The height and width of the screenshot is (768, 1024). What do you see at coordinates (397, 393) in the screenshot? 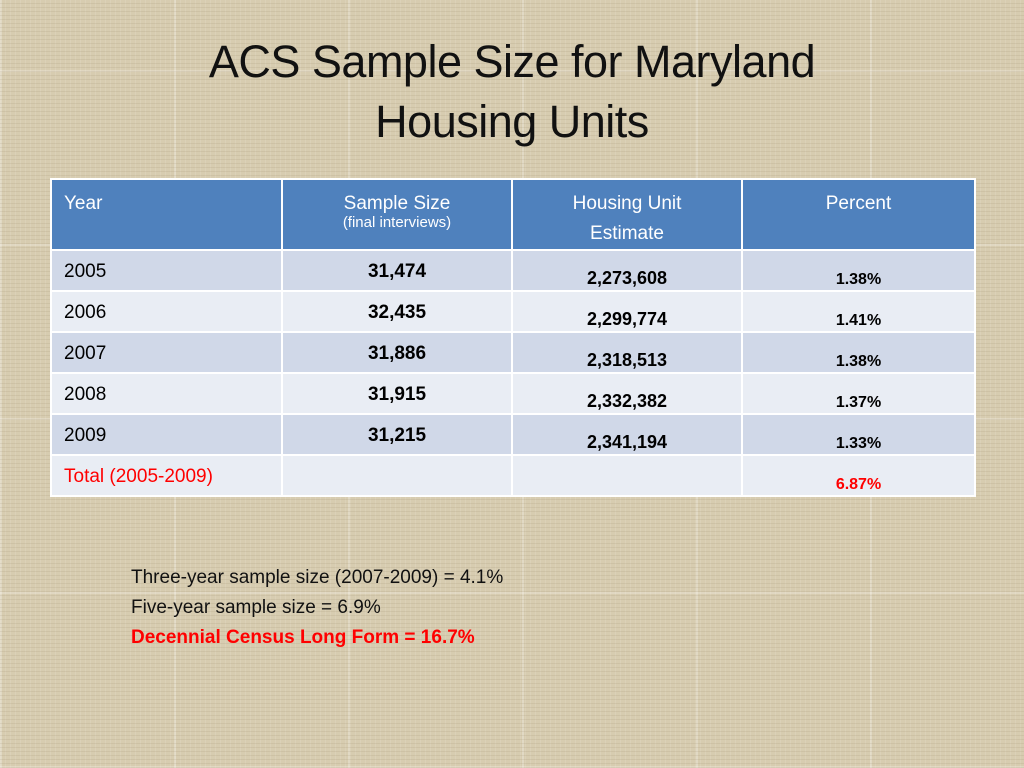
I see `cell-sample-size: 31,915` at bounding box center [397, 393].